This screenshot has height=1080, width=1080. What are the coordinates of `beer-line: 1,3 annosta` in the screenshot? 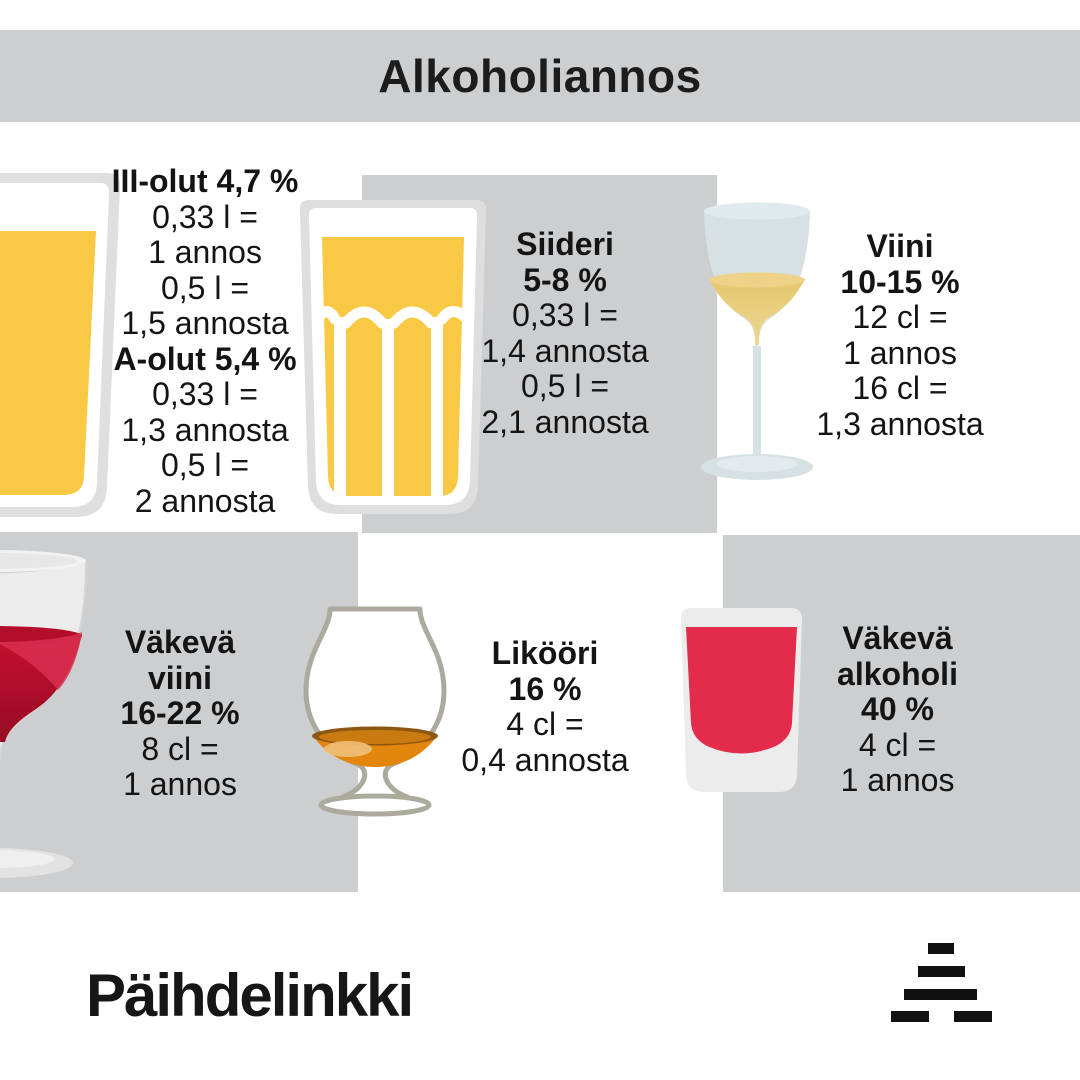 It's located at (205, 429).